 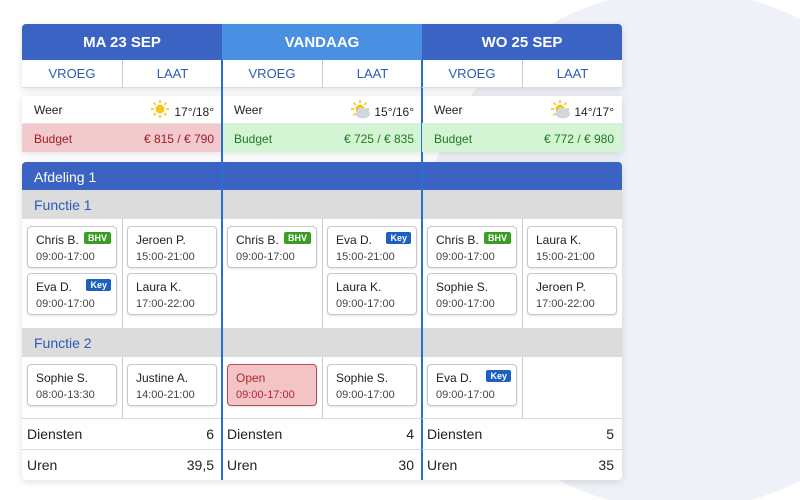 What do you see at coordinates (65, 395) in the screenshot?
I see `shift-time: 08:00-13:30` at bounding box center [65, 395].